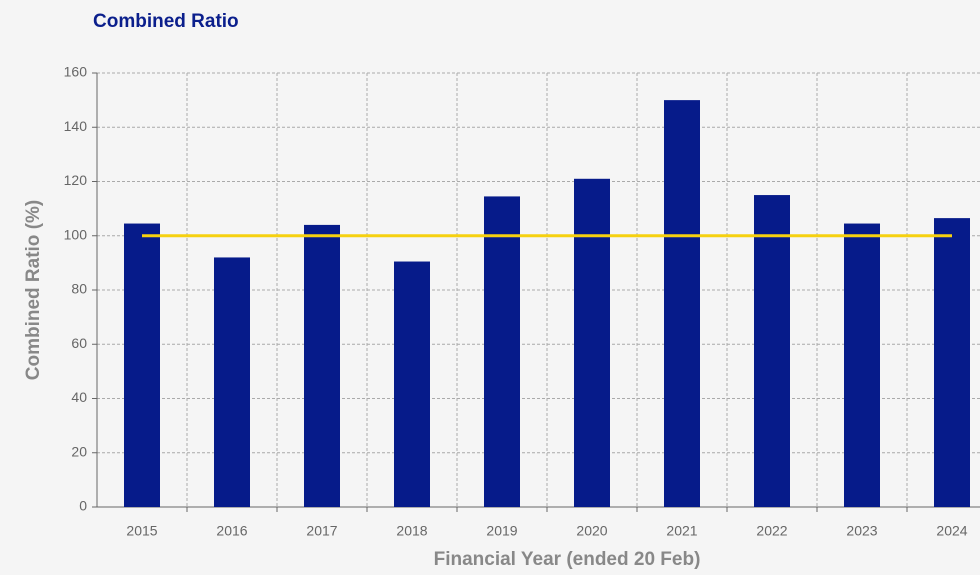 This screenshot has width=980, height=575. Describe the element at coordinates (79, 451) in the screenshot. I see `y-tick-label: 20` at that location.